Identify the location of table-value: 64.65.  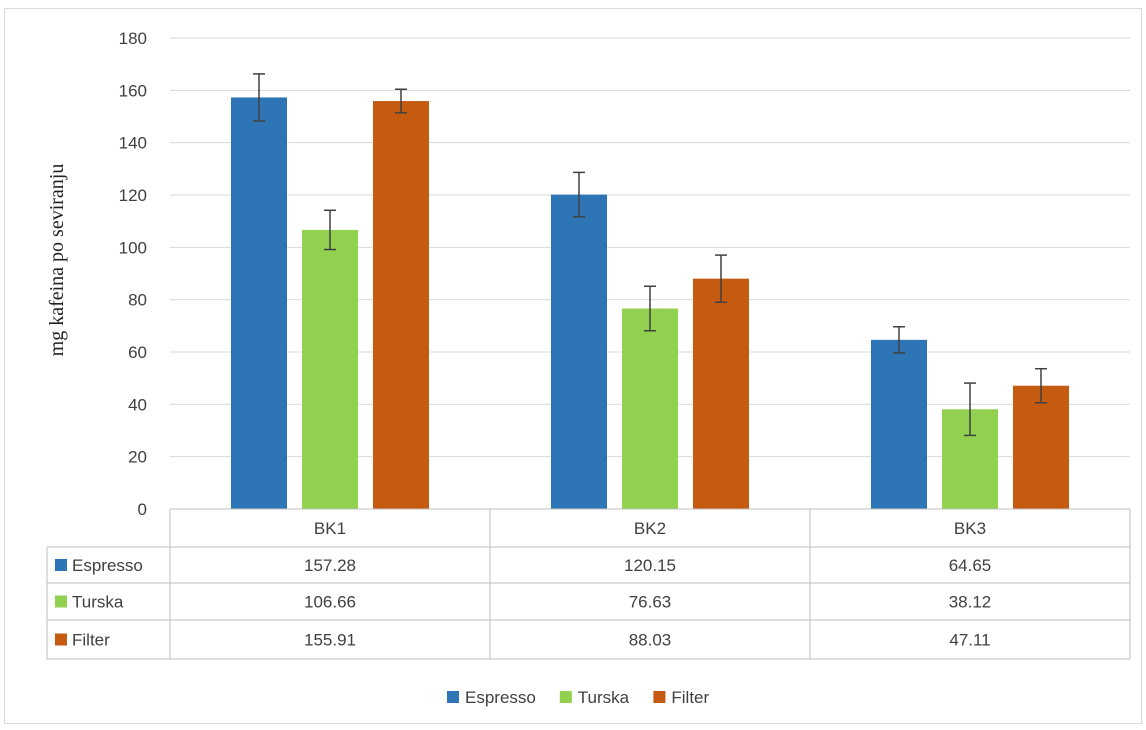
(970, 565).